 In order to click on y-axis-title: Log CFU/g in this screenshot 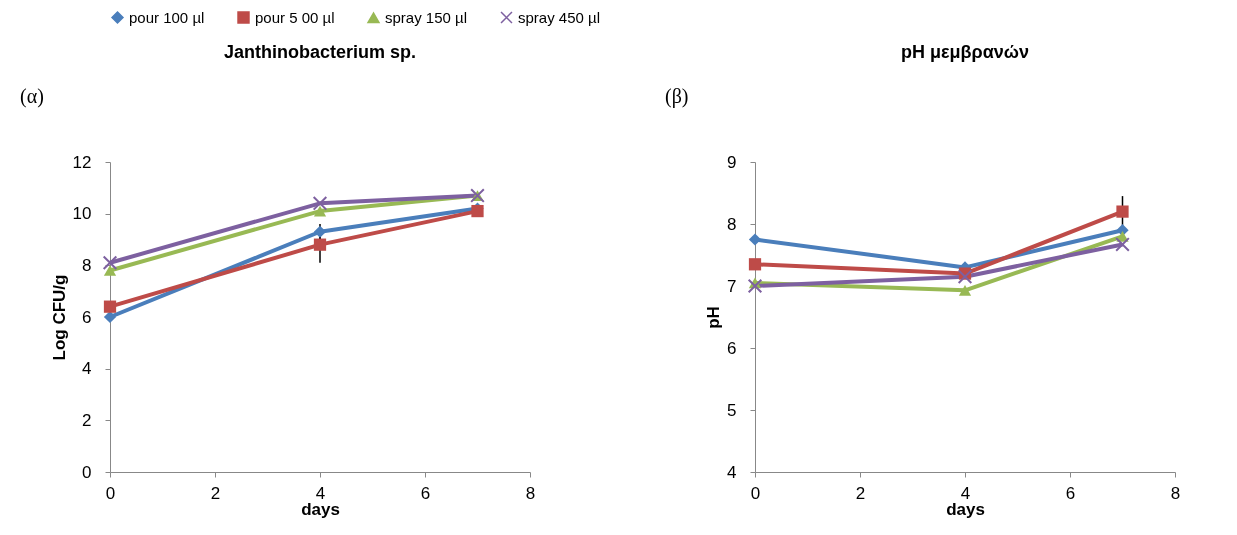, I will do `click(59, 317)`.